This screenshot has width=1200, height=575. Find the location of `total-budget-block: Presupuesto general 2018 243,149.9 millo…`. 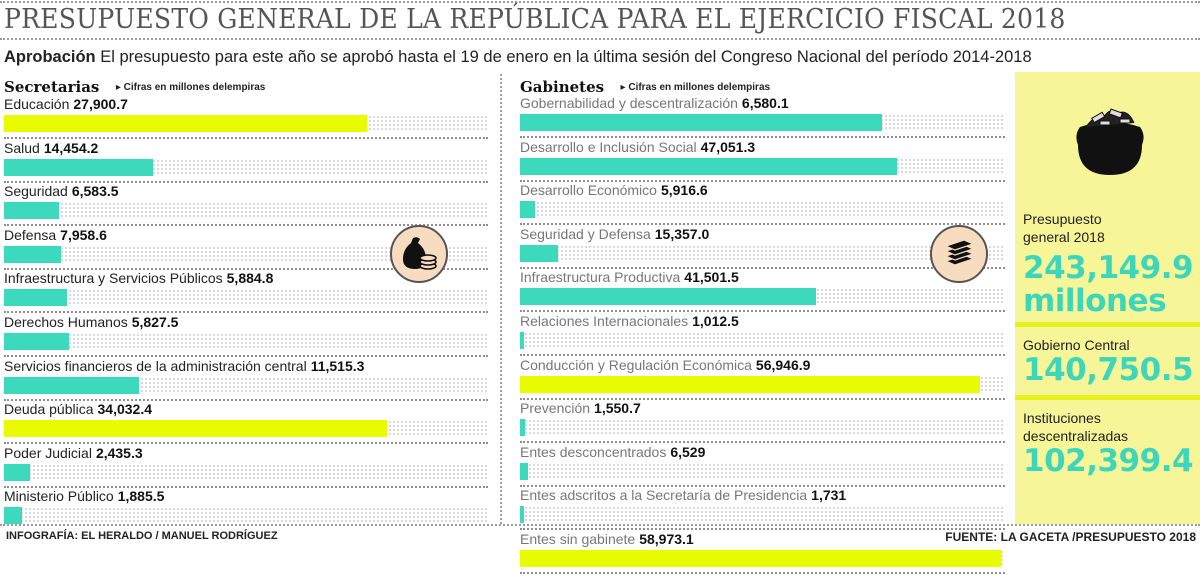

total-budget-block: Presupuesto general 2018 243,149.9 millo… is located at coordinates (1108, 264).